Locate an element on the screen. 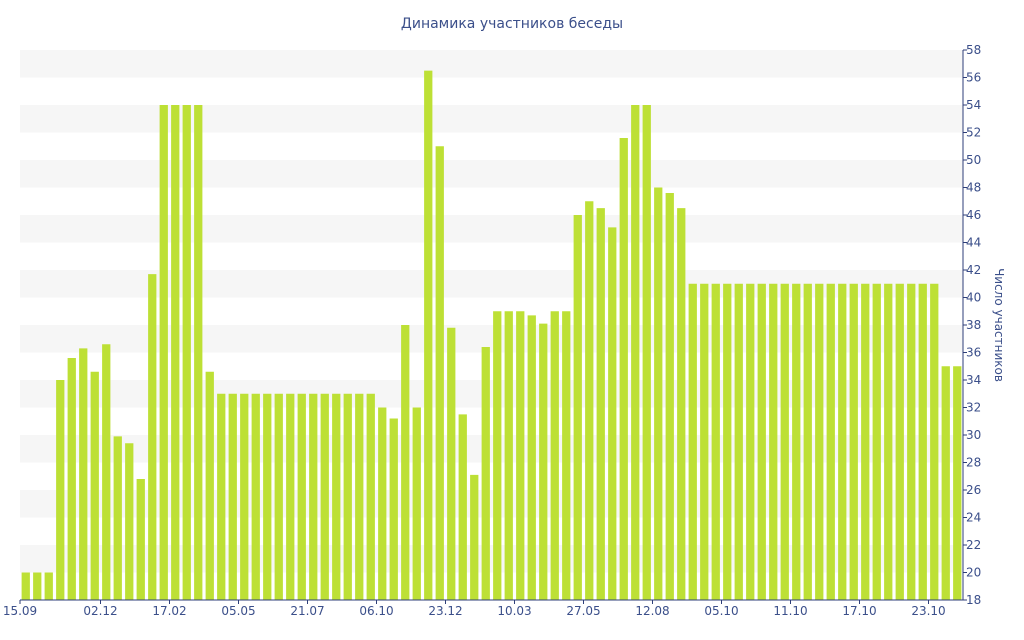  x-tick-label: 12.08 is located at coordinates (652, 611).